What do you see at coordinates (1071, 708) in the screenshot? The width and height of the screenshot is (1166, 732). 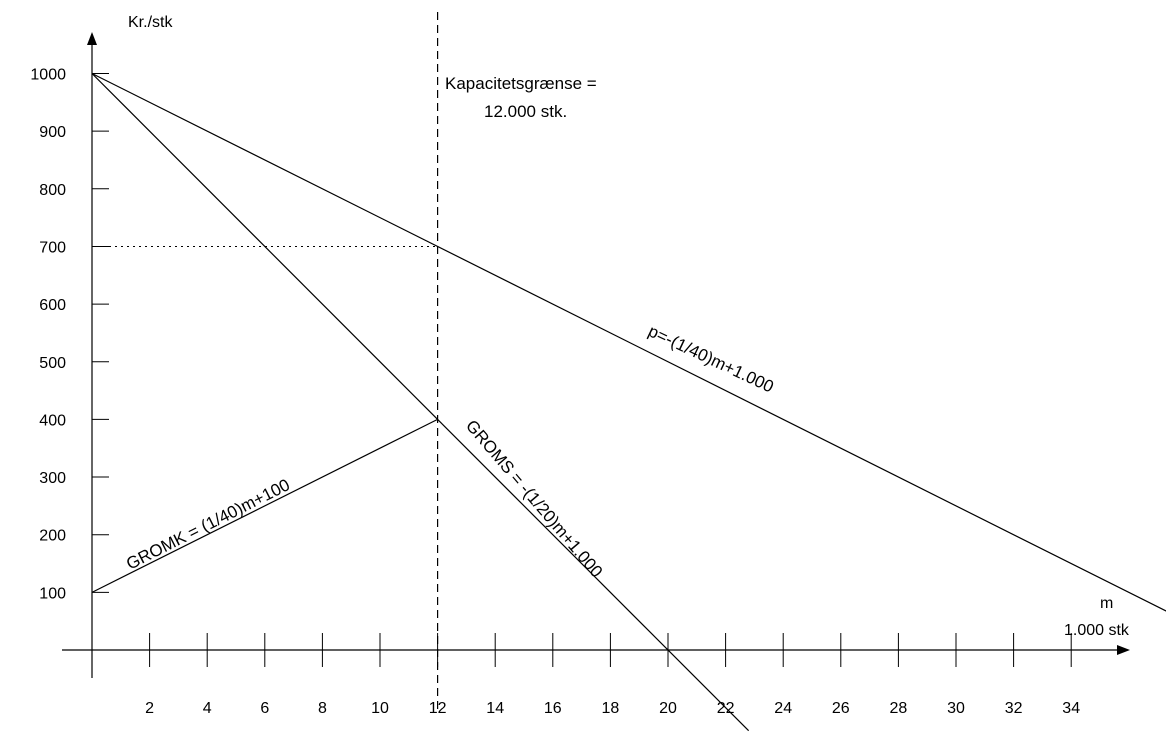 I see `x-tick-label: 34` at bounding box center [1071, 708].